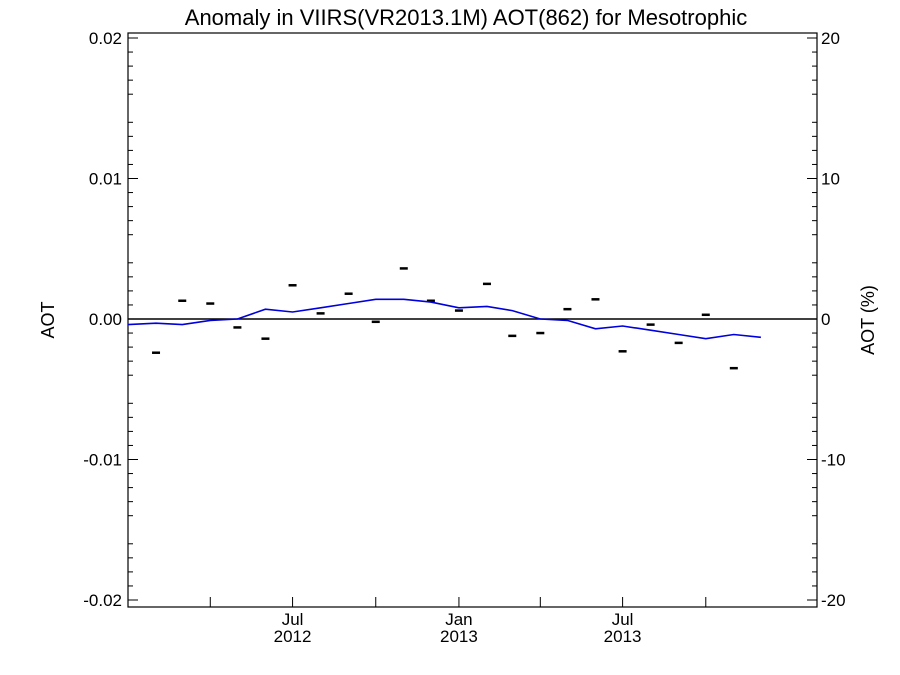  I want to click on right-y-tick-label: -10, so click(833, 460).